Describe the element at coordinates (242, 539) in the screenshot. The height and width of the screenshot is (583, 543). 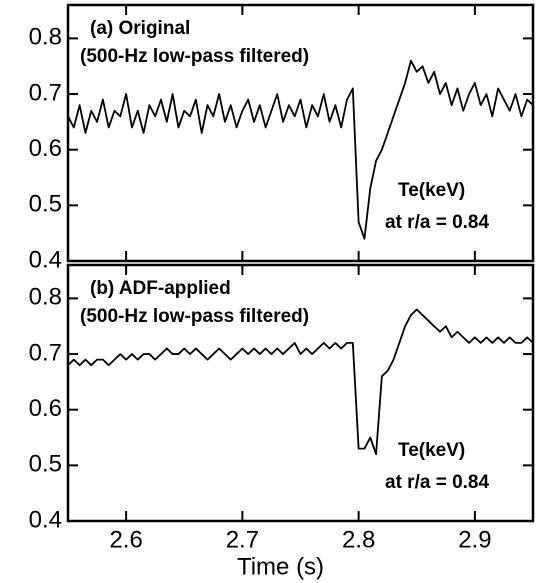
I see `x-tick-label: 2.7` at that location.